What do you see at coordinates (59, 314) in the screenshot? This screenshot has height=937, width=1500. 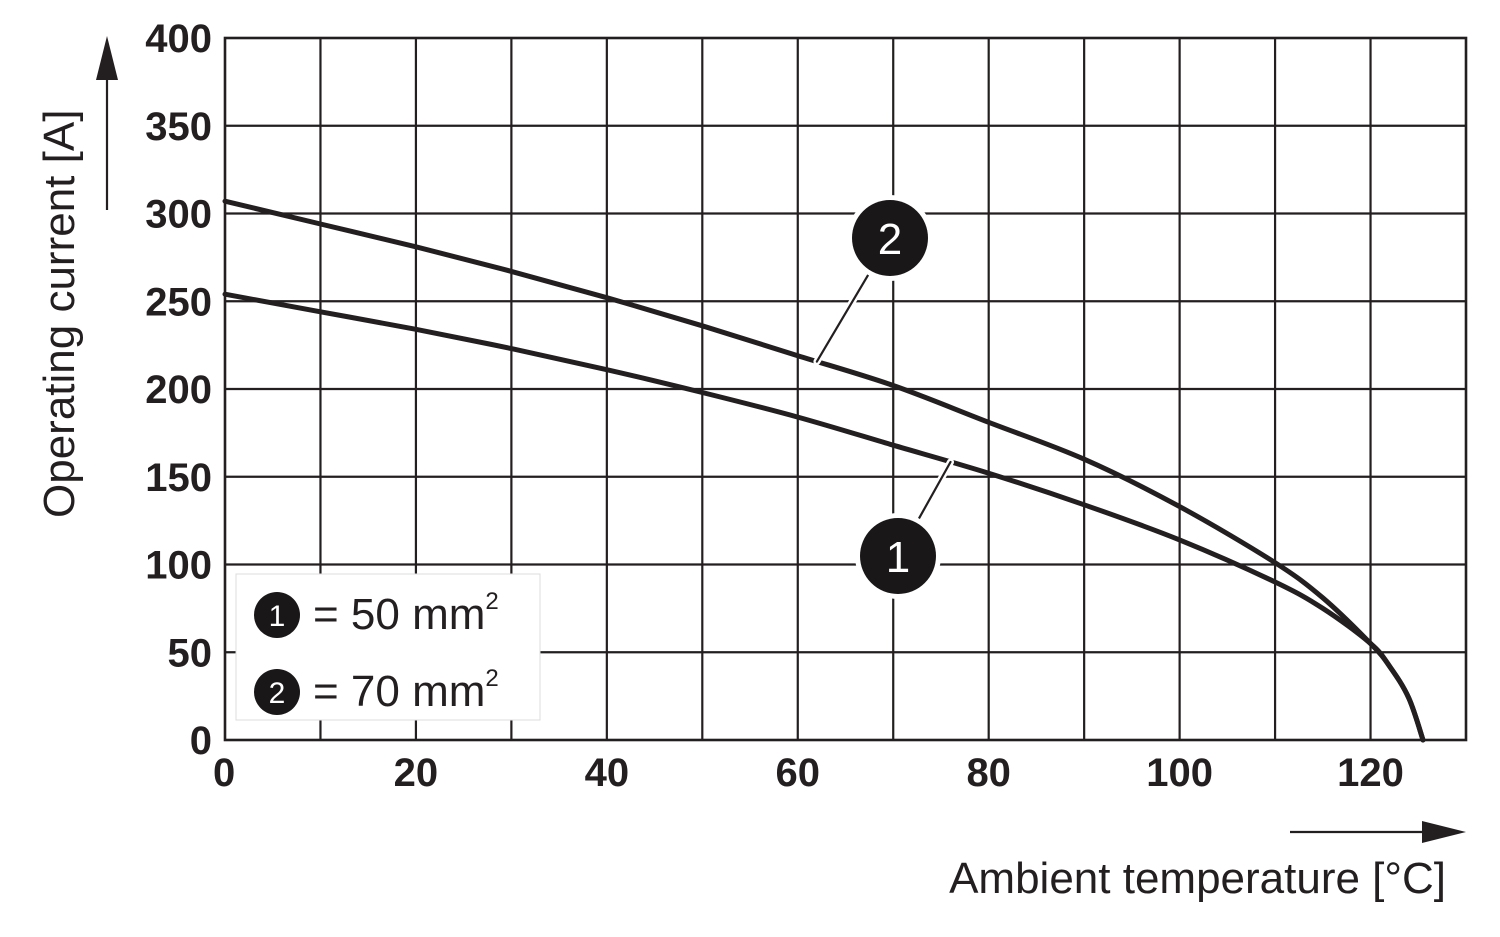 I see `y-axis-title: Operating current [A]` at bounding box center [59, 314].